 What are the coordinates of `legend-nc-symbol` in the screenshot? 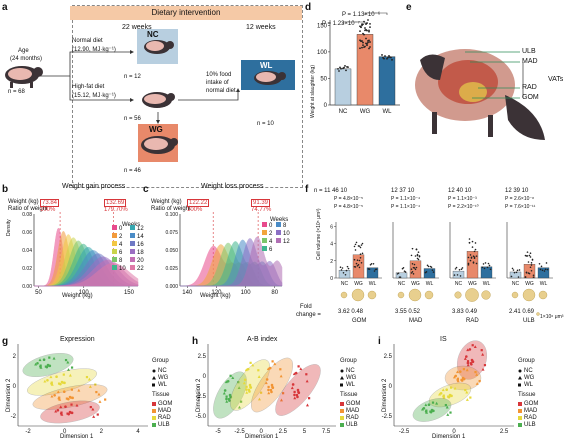 It's located at (342, 371).